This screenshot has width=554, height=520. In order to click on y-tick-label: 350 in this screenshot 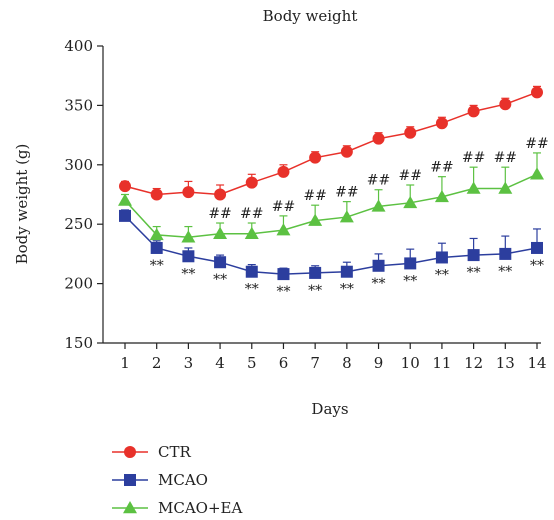, I will do `click(78, 105)`.